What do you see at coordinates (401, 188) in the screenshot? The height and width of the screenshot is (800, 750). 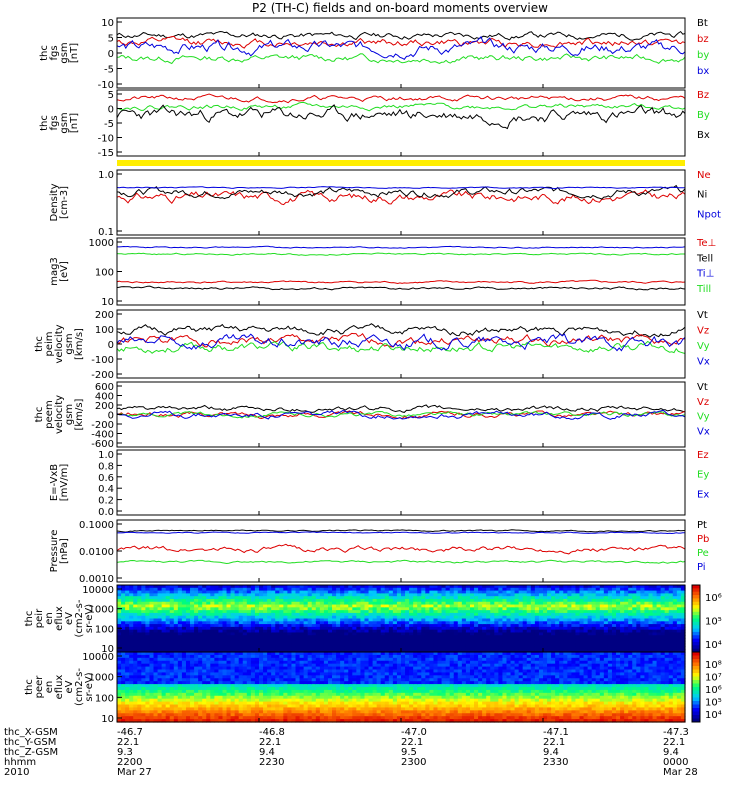 I see `series-Npot` at bounding box center [401, 188].